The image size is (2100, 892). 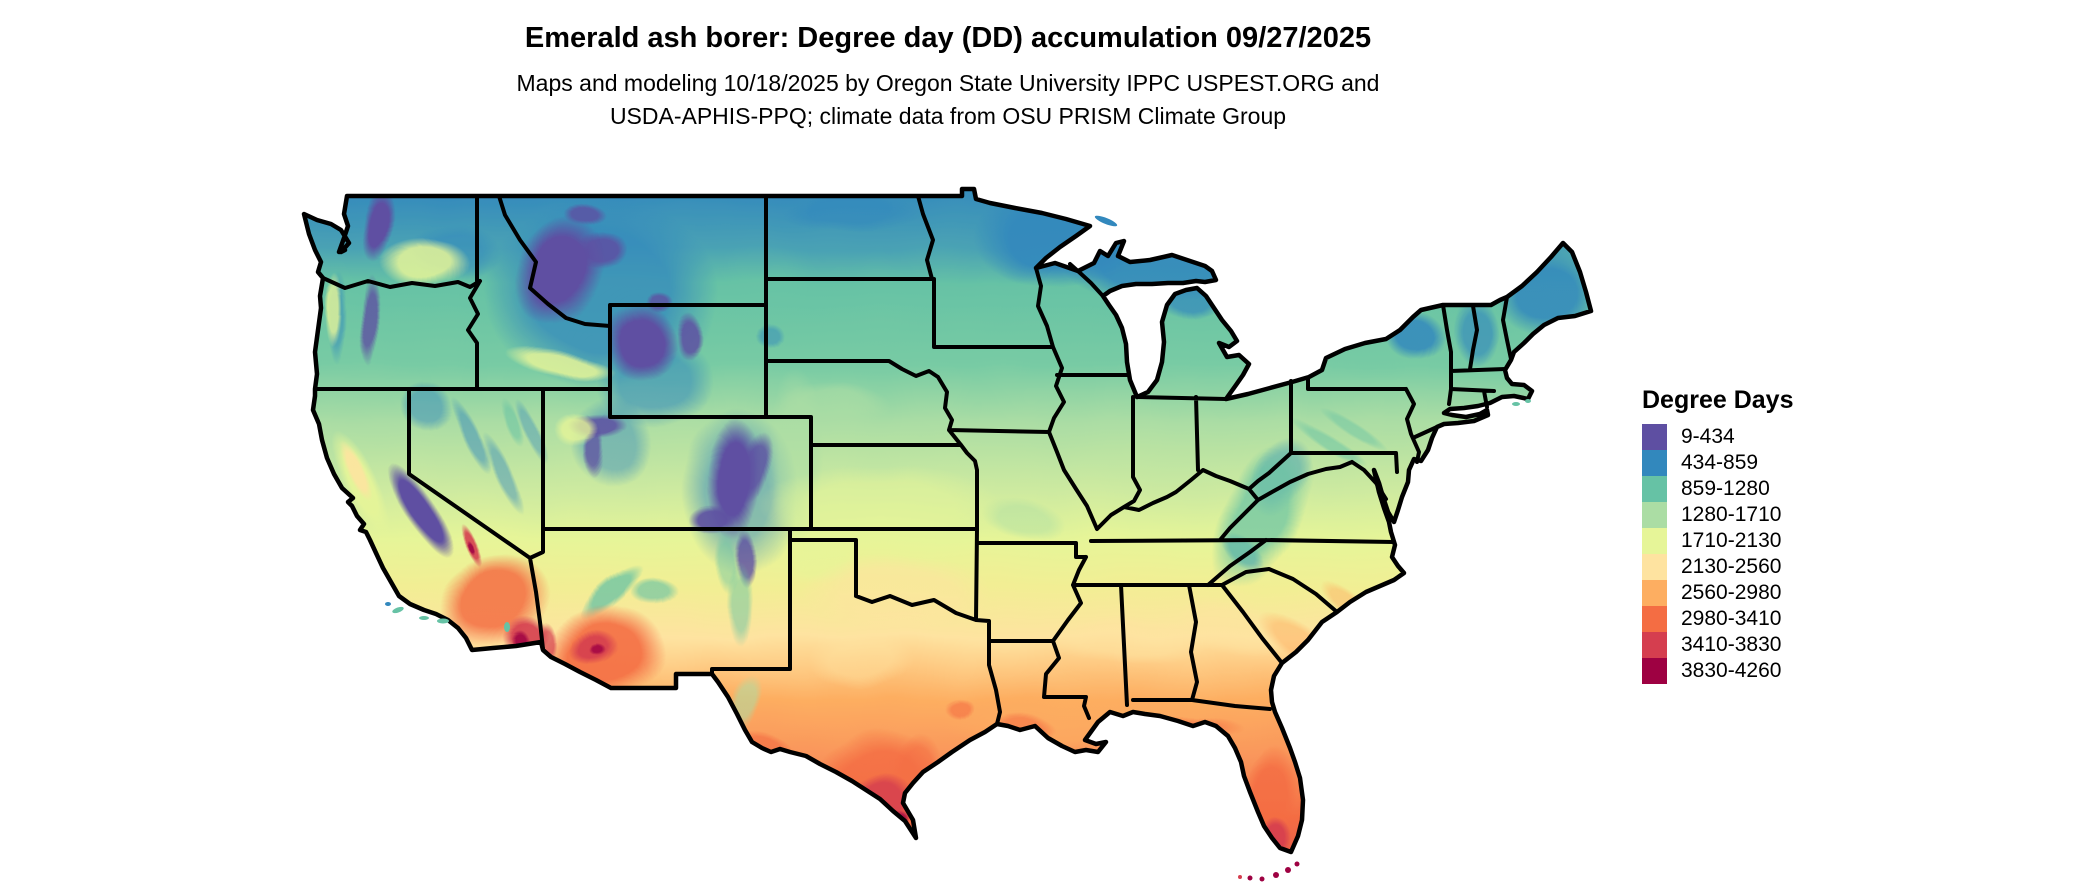 What do you see at coordinates (1708, 436) in the screenshot?
I see `legend-label: 9-434` at bounding box center [1708, 436].